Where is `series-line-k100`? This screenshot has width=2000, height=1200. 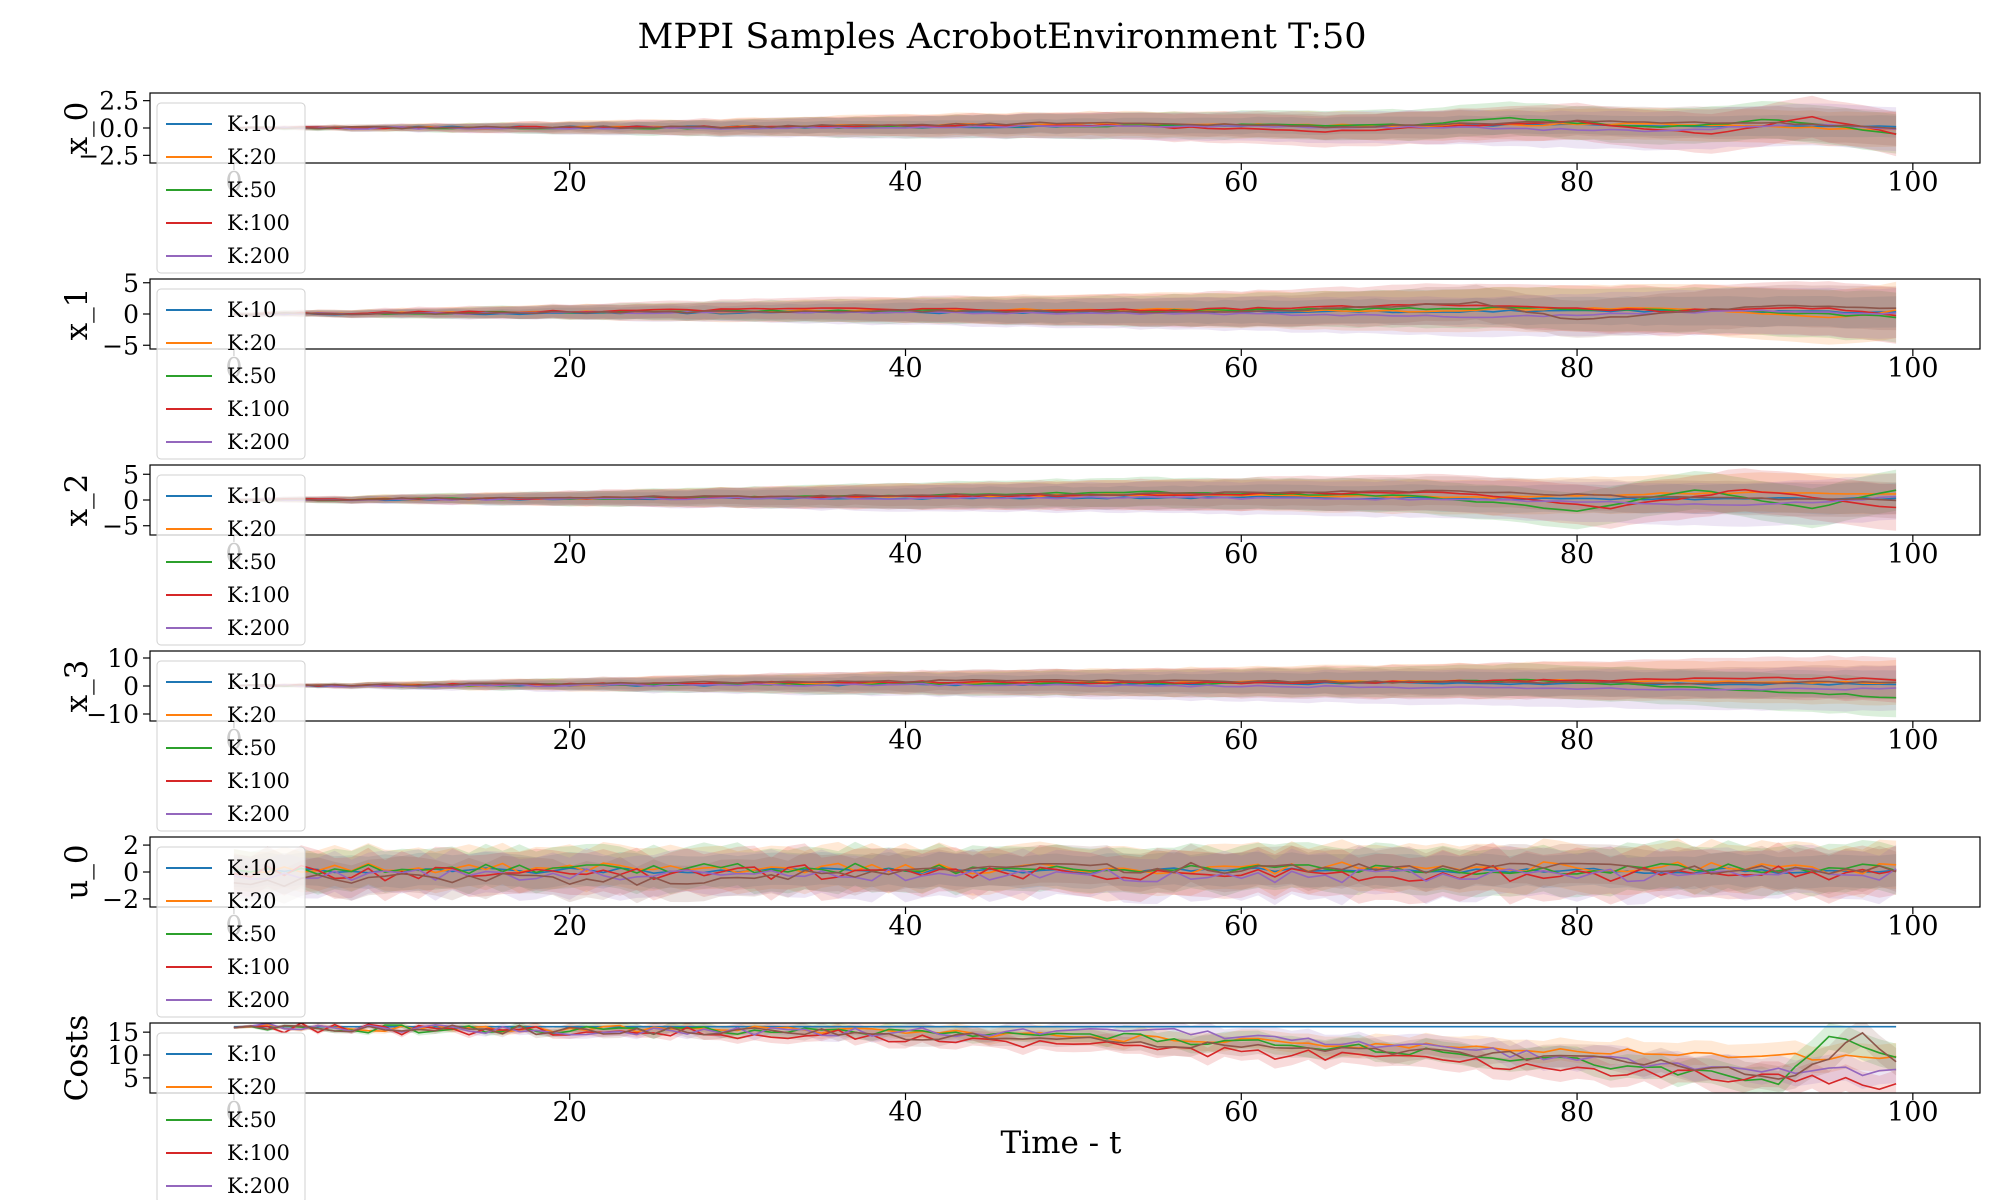 series-line-k100 is located at coordinates (1065, 873).